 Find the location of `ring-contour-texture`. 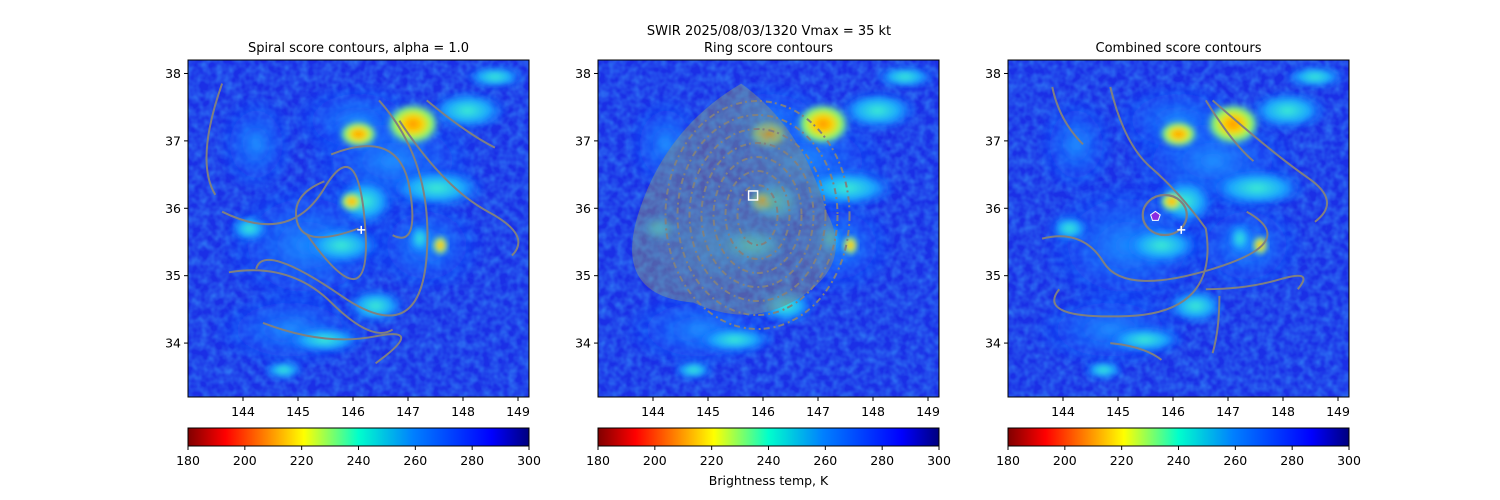

ring-contour-texture is located at coordinates (734, 199).